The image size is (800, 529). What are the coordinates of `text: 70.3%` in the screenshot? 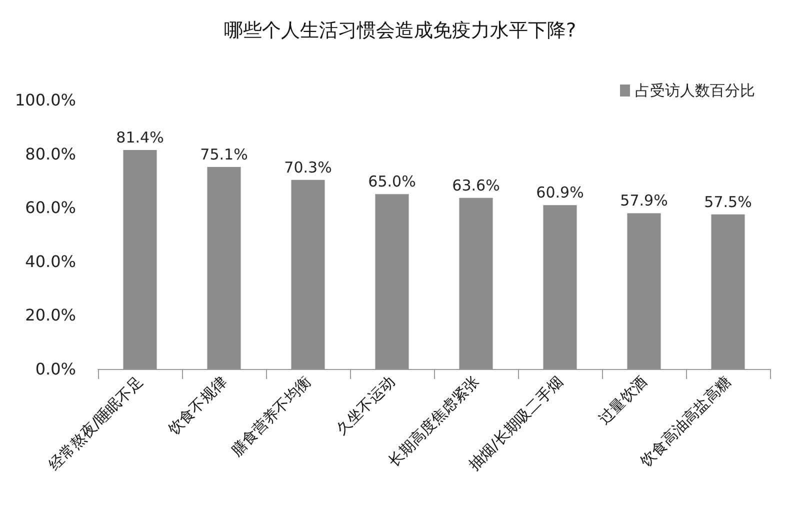 It's located at (308, 167).